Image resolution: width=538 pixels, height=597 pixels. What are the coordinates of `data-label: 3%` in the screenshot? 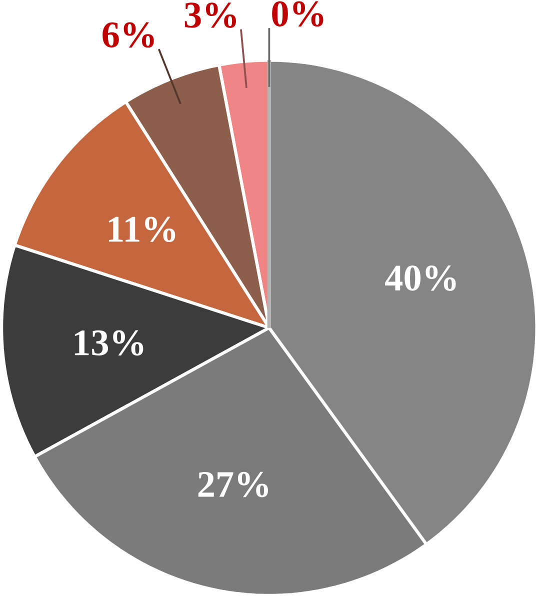 It's located at (210, 15).